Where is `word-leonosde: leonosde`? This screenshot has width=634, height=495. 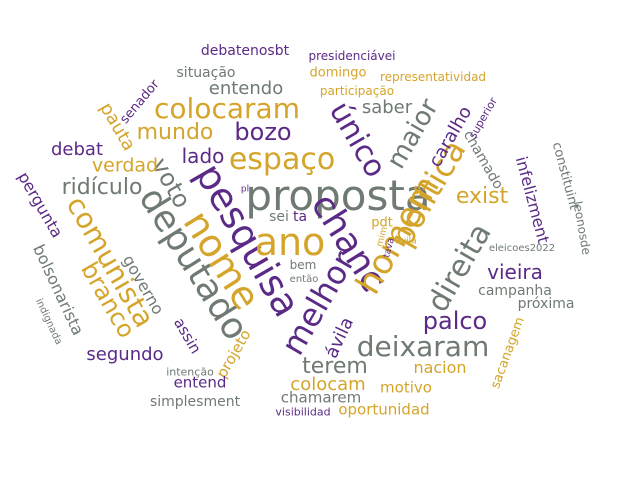
word-leonosde: leonosde is located at coordinates (582, 228).